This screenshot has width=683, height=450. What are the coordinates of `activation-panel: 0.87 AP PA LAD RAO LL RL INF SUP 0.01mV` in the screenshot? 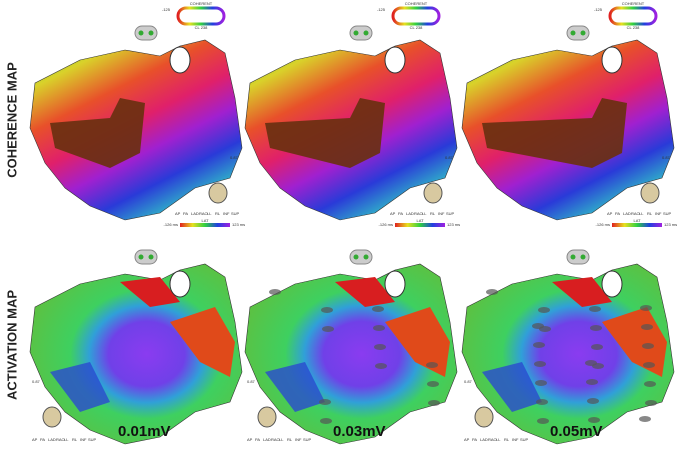 It's located at (136, 347).